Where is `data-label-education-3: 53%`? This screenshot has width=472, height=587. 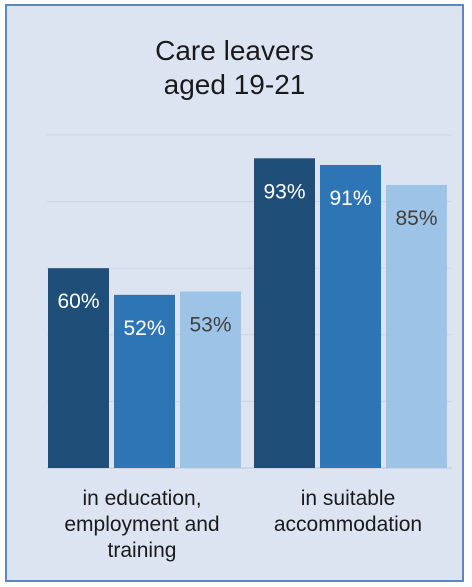
data-label-education-3: 53% is located at coordinates (210, 325).